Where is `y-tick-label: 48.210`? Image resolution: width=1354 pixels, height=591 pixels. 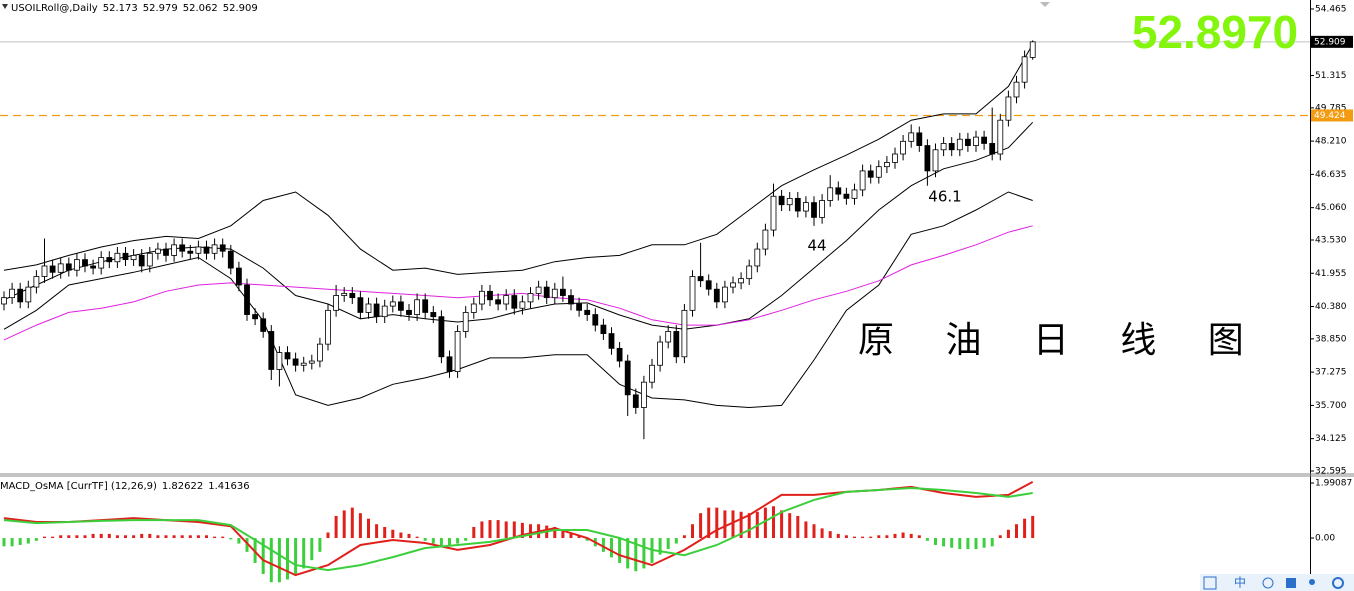
y-tick-label: 48.210 is located at coordinates (1331, 142).